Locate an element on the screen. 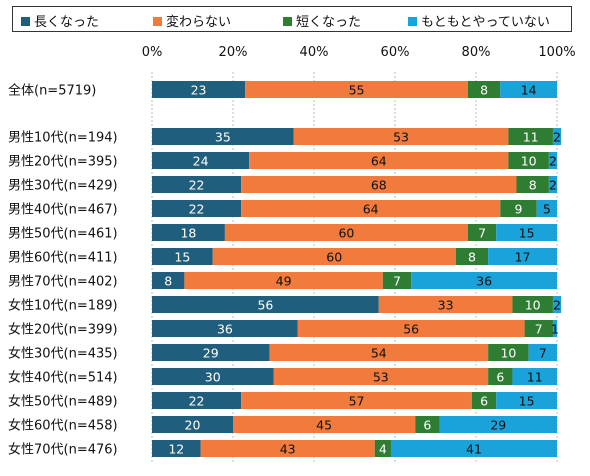 This screenshot has width=590, height=476. data-label: 60 is located at coordinates (334, 257).